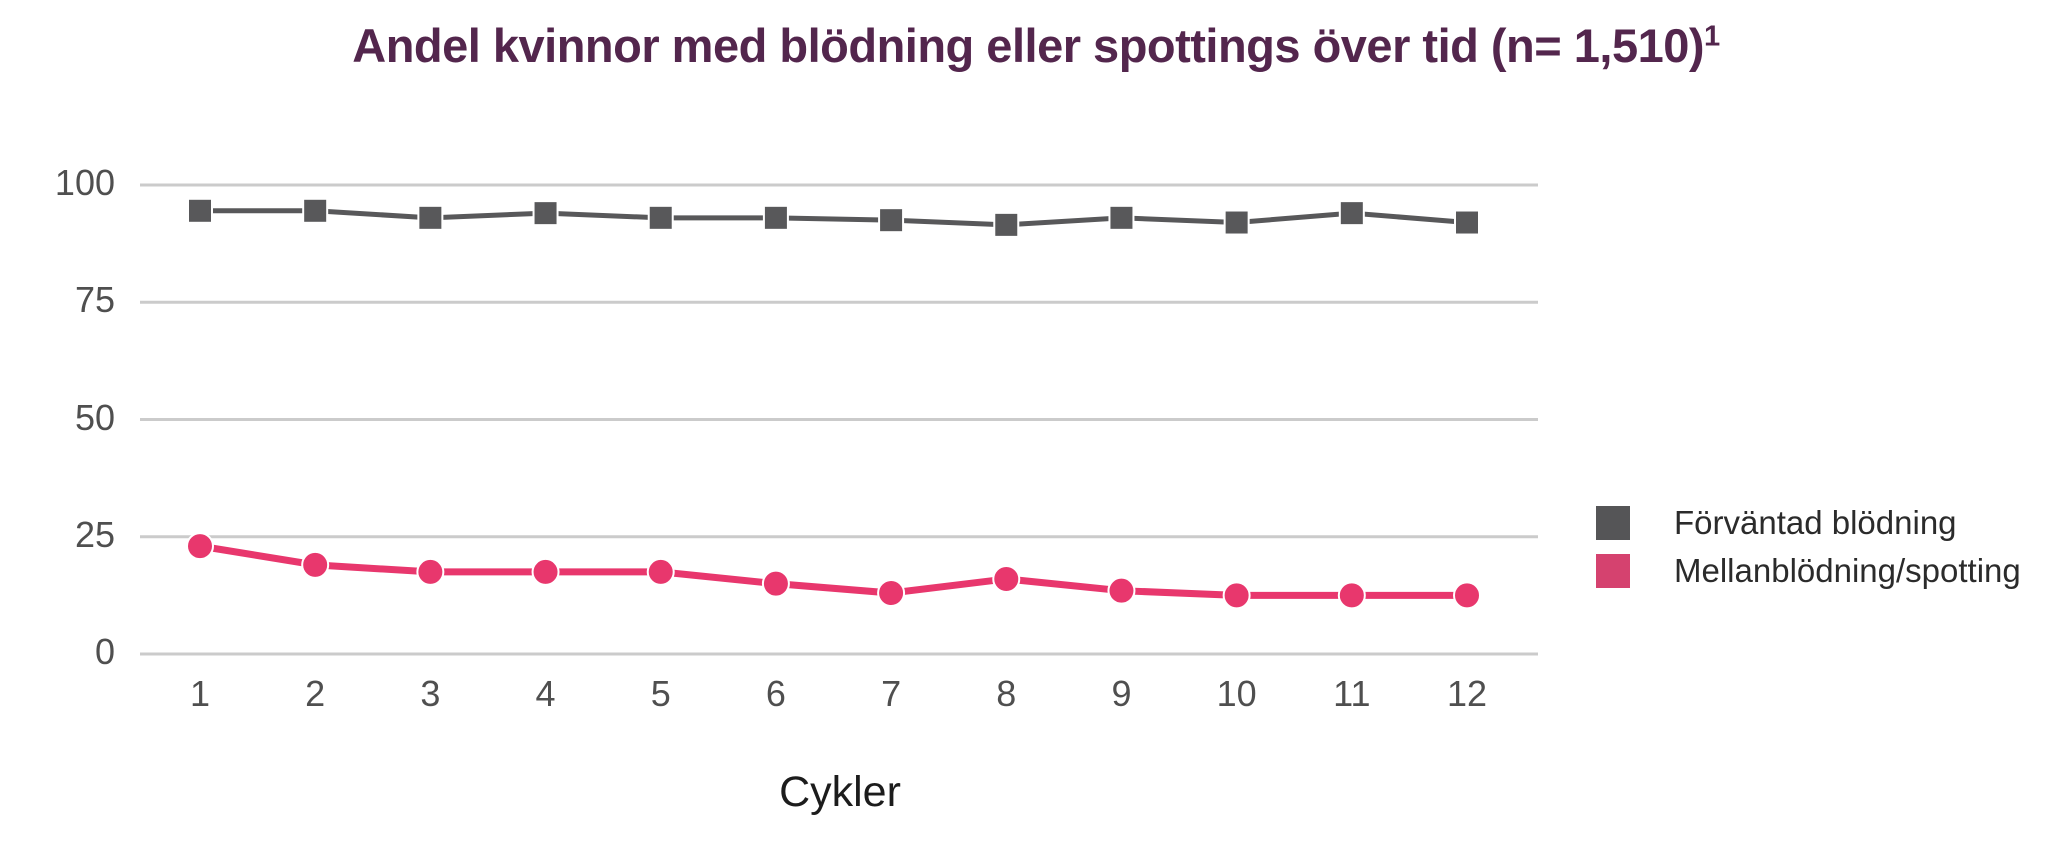  I want to click on legend-item-spotting: Mellanblödning/spotting, so click(1808, 570).